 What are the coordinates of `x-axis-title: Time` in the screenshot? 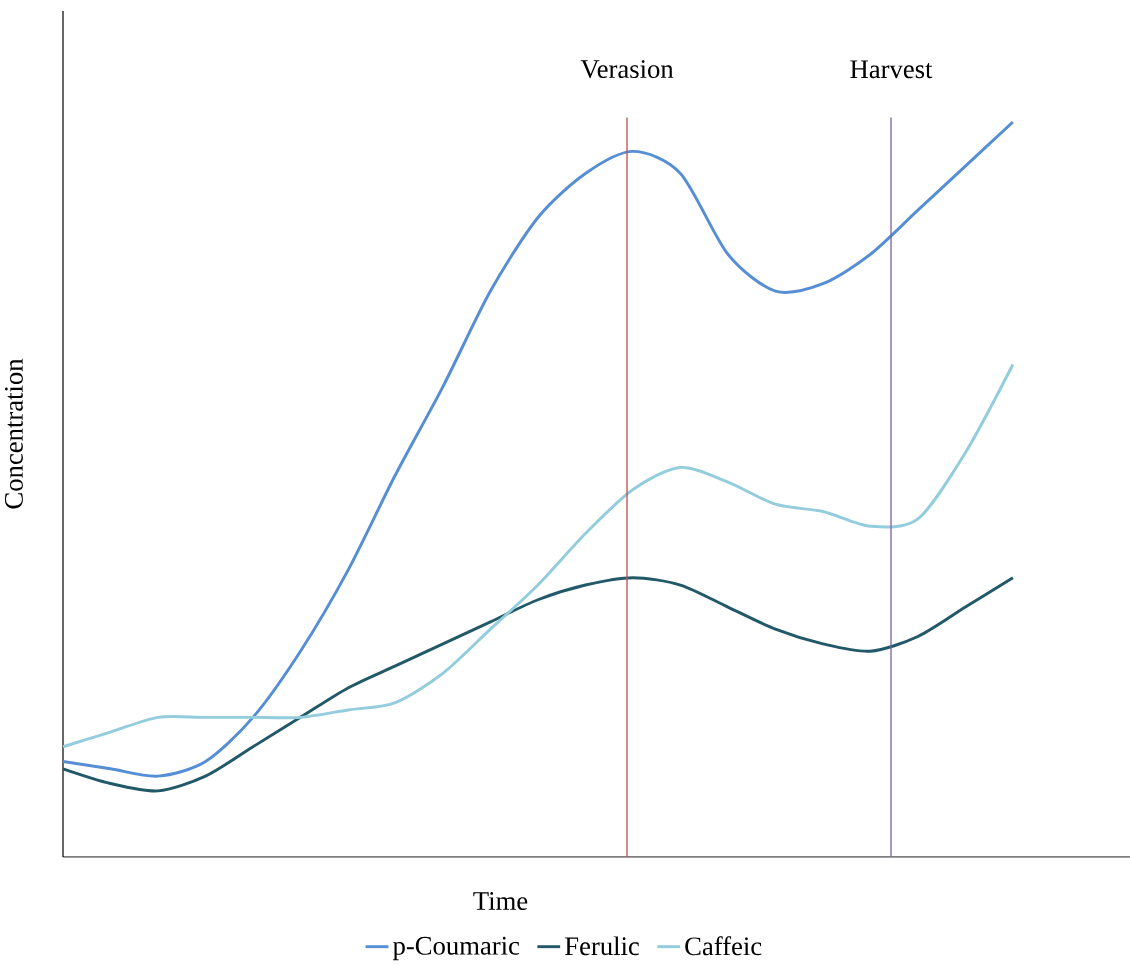 It's located at (500, 901).